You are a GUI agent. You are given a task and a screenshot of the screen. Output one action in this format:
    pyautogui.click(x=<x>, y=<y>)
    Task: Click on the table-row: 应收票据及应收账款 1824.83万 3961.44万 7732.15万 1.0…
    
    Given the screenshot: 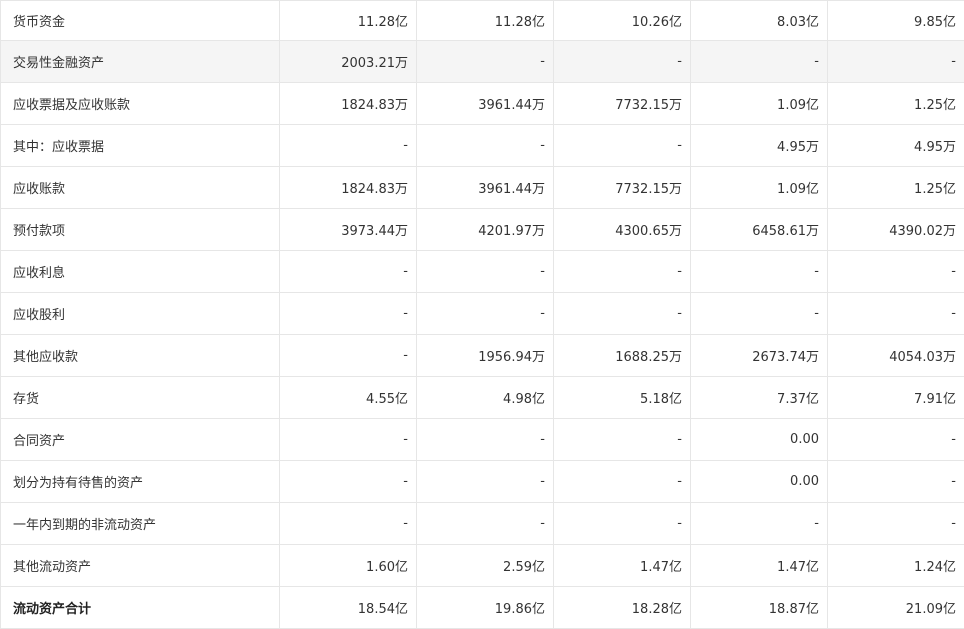 What is the action you would take?
    pyautogui.click(x=482, y=103)
    